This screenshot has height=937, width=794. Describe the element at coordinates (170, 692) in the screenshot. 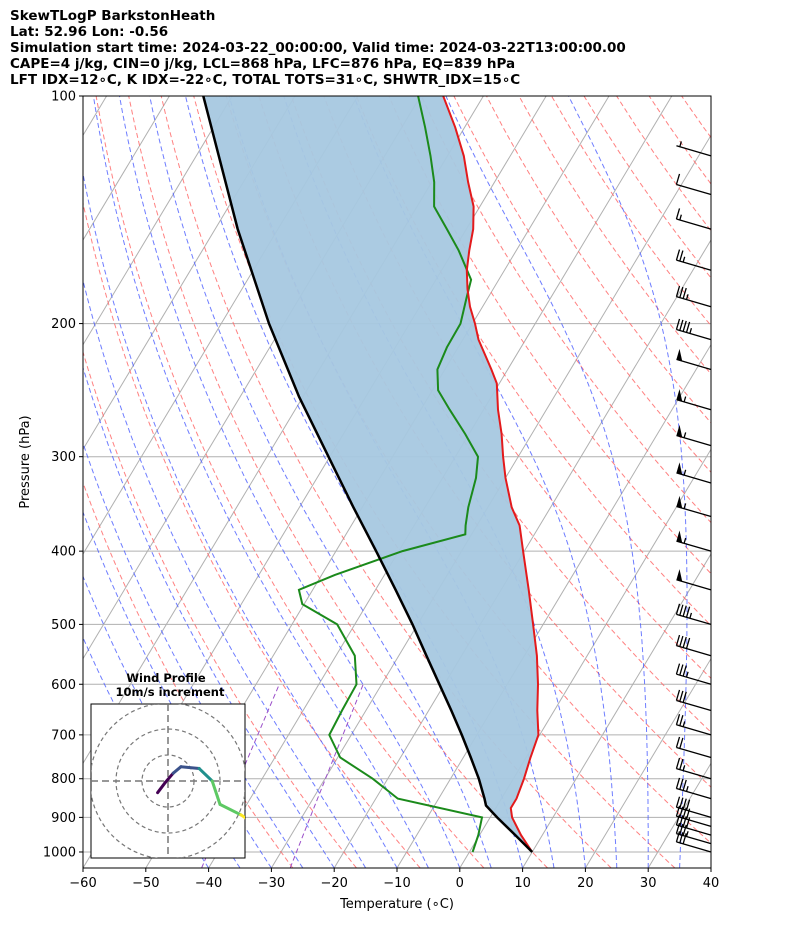

I see `inset-subtitle: 10m/s increment` at that location.